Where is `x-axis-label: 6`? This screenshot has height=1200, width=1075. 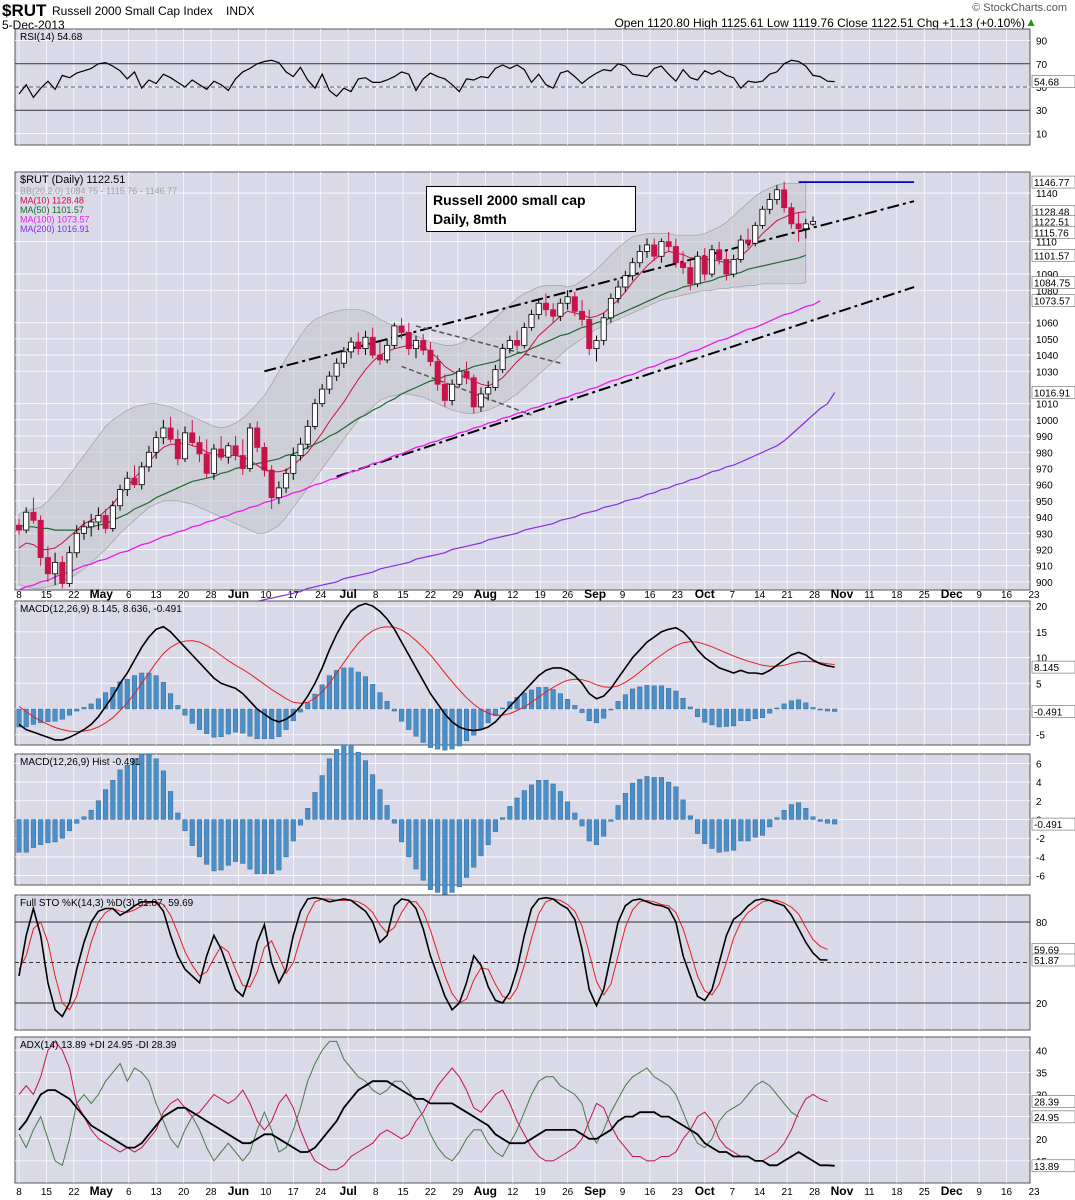 x-axis-label: 6 is located at coordinates (129, 1192).